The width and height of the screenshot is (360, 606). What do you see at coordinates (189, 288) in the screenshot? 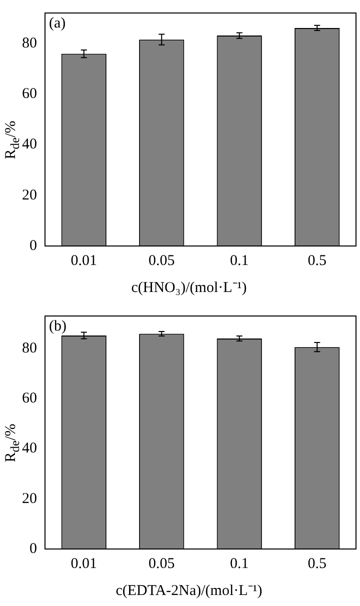
I see `x-axis-title: c(HNO₃)/(mol·L⁻¹)` at bounding box center [189, 288].